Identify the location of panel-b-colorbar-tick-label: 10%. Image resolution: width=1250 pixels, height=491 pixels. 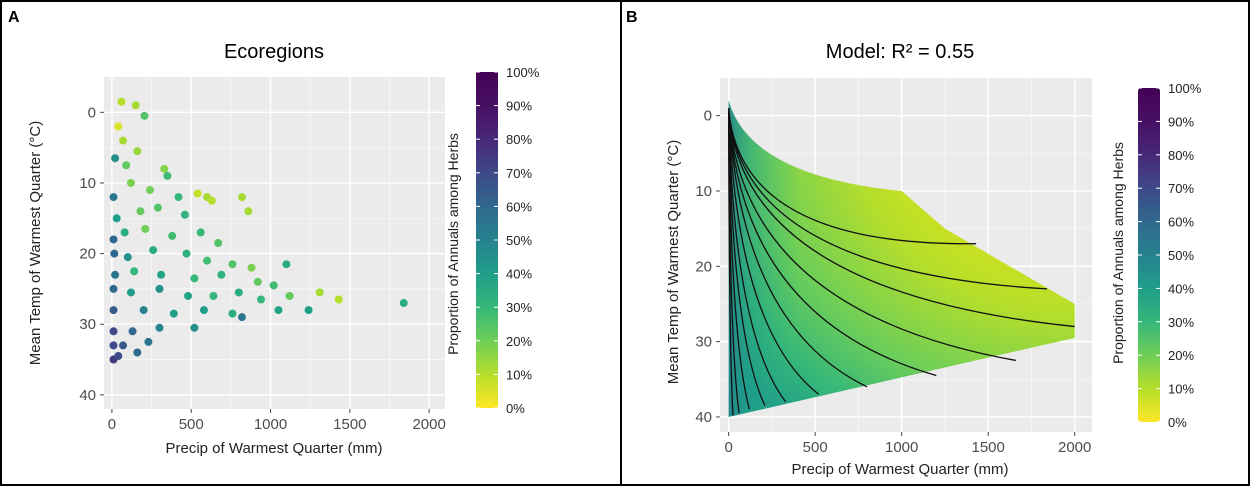
(1181, 389).